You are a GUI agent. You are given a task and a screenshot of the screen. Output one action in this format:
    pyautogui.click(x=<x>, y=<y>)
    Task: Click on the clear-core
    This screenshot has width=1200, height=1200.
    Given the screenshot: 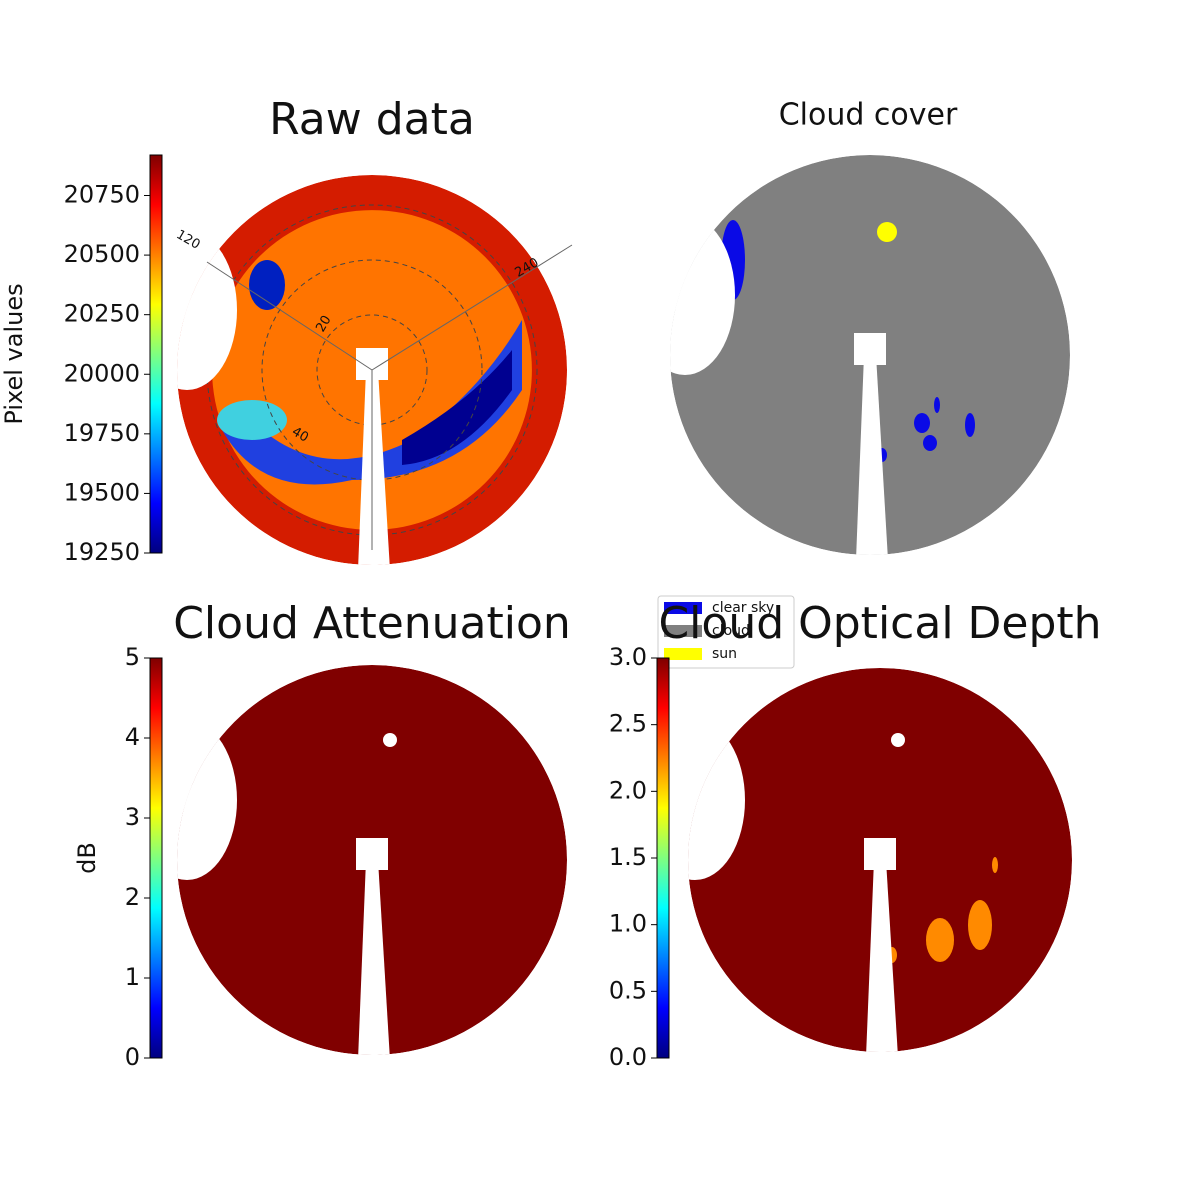 What is the action you would take?
    pyautogui.click(x=457, y=407)
    